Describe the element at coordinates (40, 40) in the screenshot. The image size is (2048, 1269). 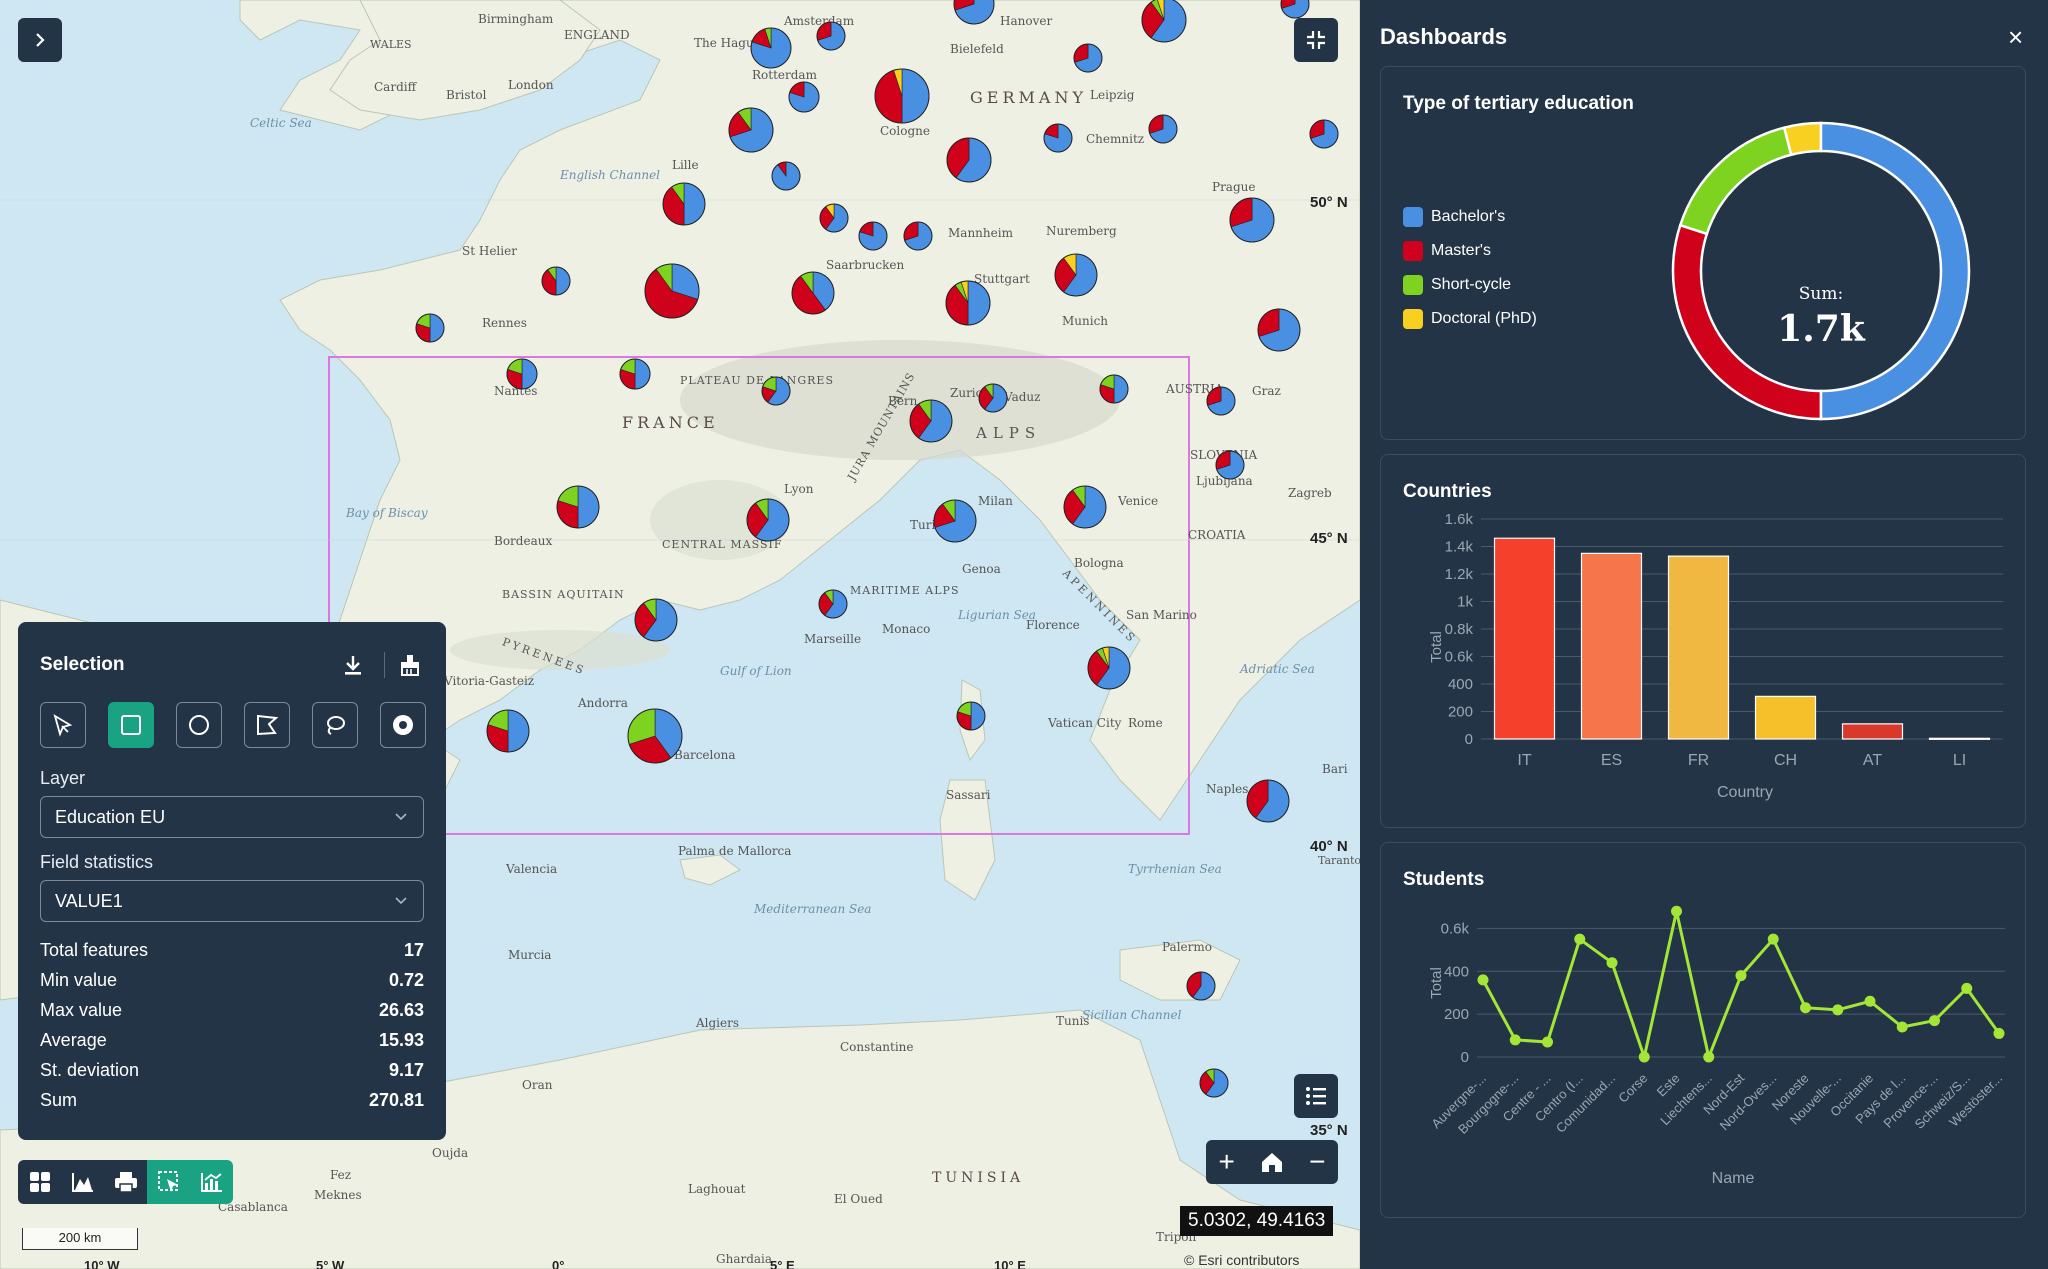
I see `expand-sidebar-button` at that location.